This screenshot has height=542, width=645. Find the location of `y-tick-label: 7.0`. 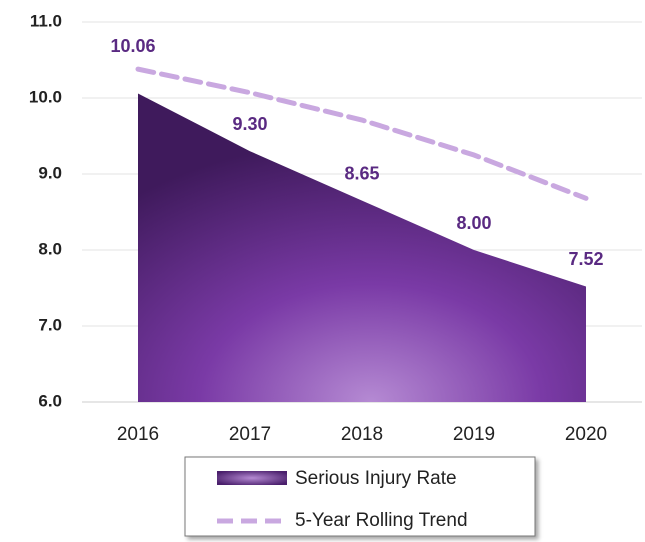

y-tick-label: 7.0 is located at coordinates (50, 324).